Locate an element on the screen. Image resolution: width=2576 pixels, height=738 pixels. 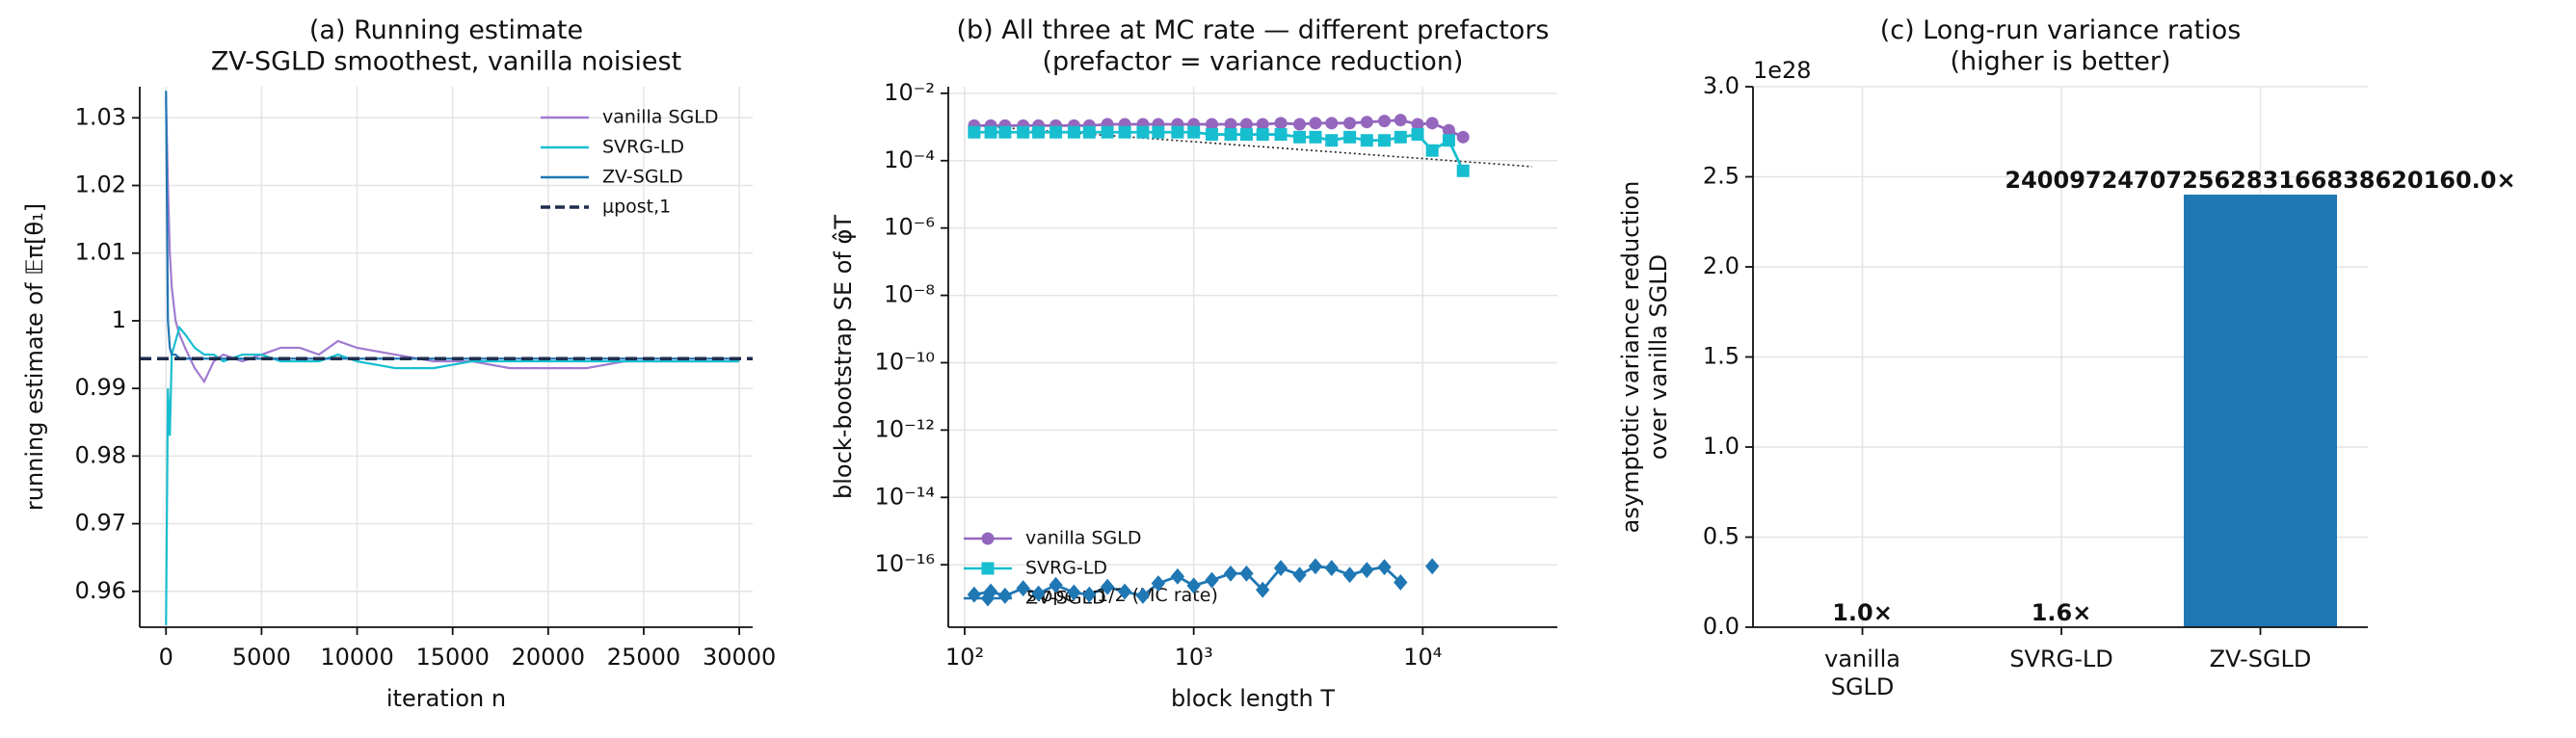
x-tick-label: 5000 is located at coordinates (261, 657).